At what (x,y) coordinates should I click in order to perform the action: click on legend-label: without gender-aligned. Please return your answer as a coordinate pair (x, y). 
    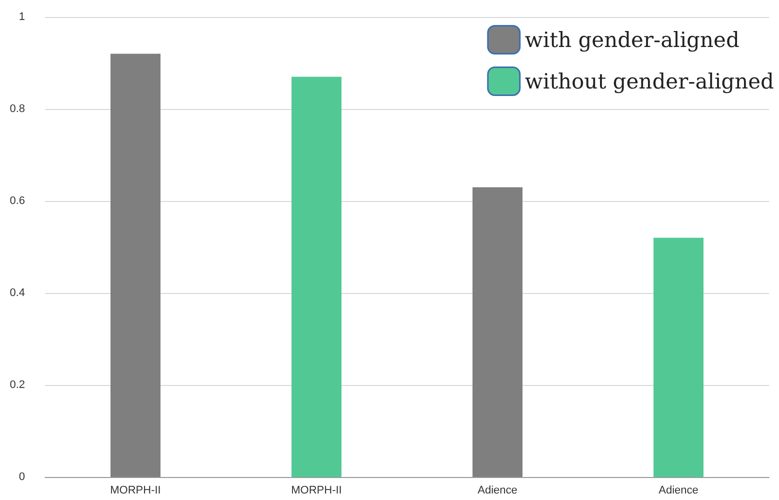
    Looking at the image, I should click on (649, 81).